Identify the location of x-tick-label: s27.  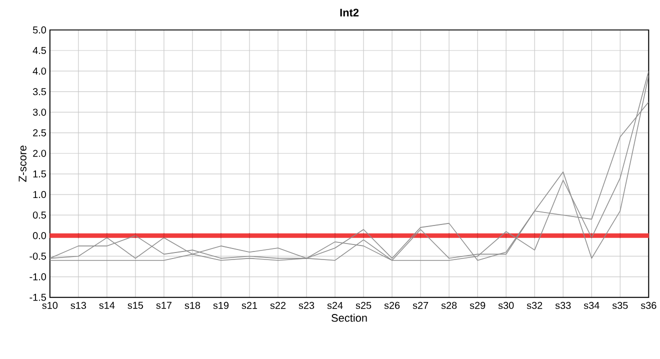
(420, 305).